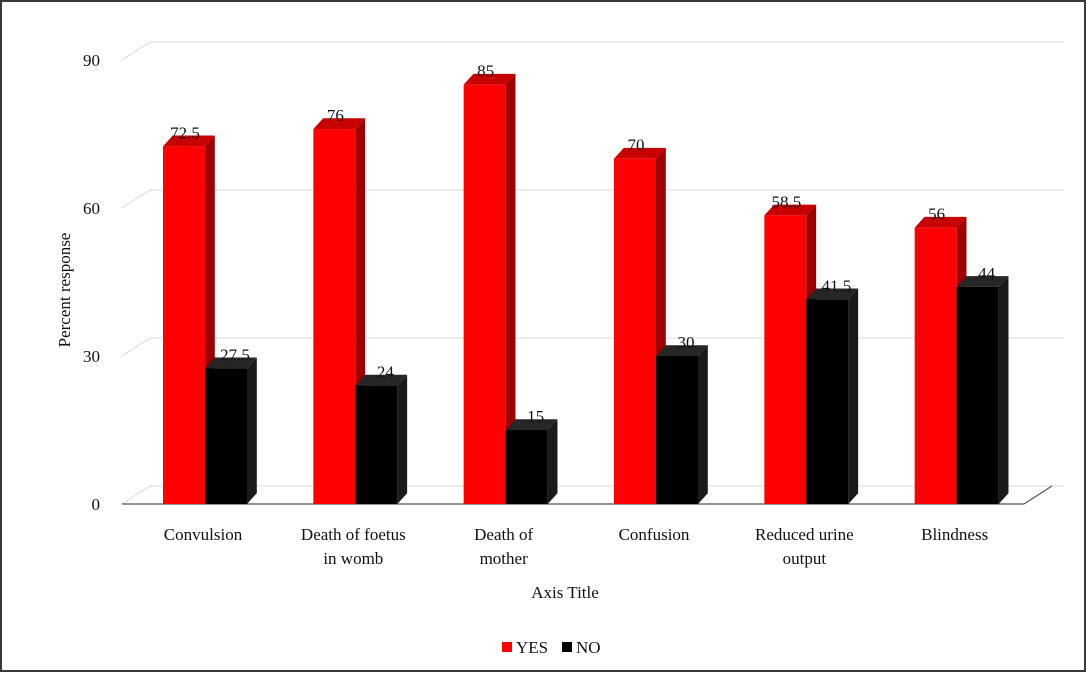 This screenshot has height=675, width=1086. Describe the element at coordinates (567, 647) in the screenshot. I see `legend-swatch-no` at that location.